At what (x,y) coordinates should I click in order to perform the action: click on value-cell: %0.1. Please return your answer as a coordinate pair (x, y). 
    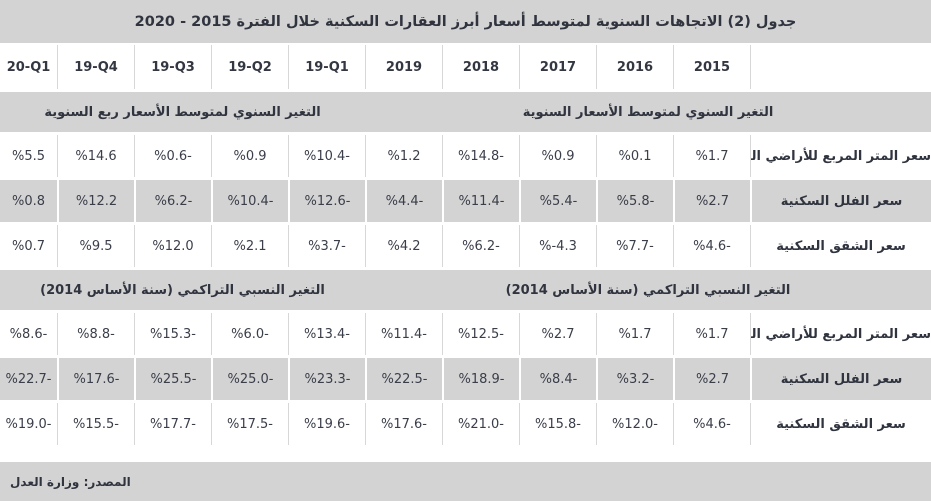
    Looking at the image, I should click on (634, 156).